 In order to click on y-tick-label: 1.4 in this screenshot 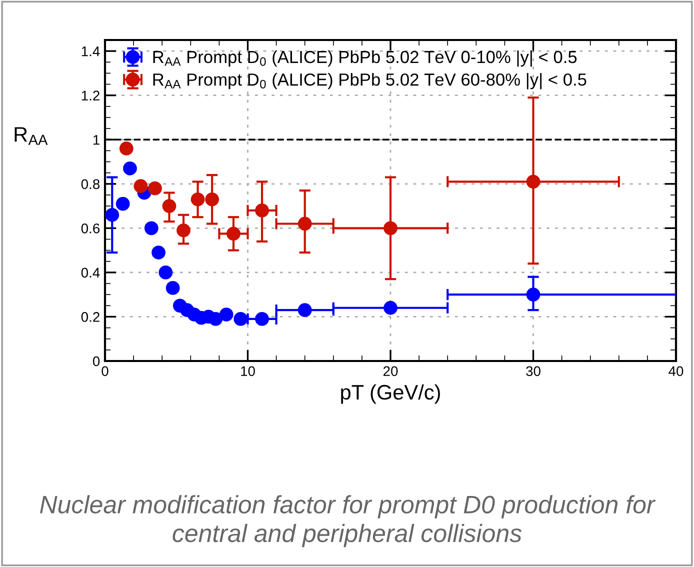, I will do `click(91, 51)`.